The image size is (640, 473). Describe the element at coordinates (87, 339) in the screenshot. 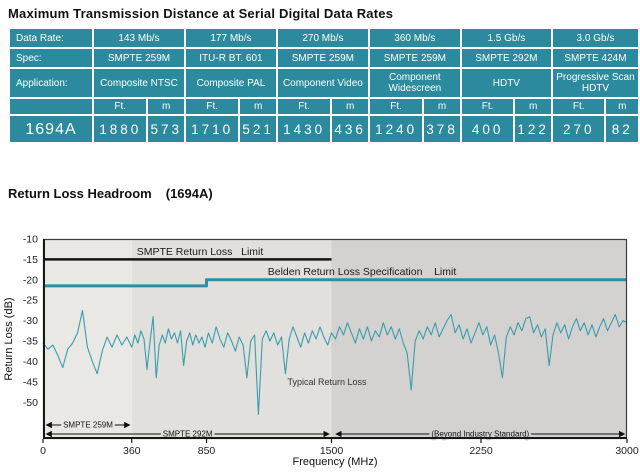

I see `frequency-band` at that location.